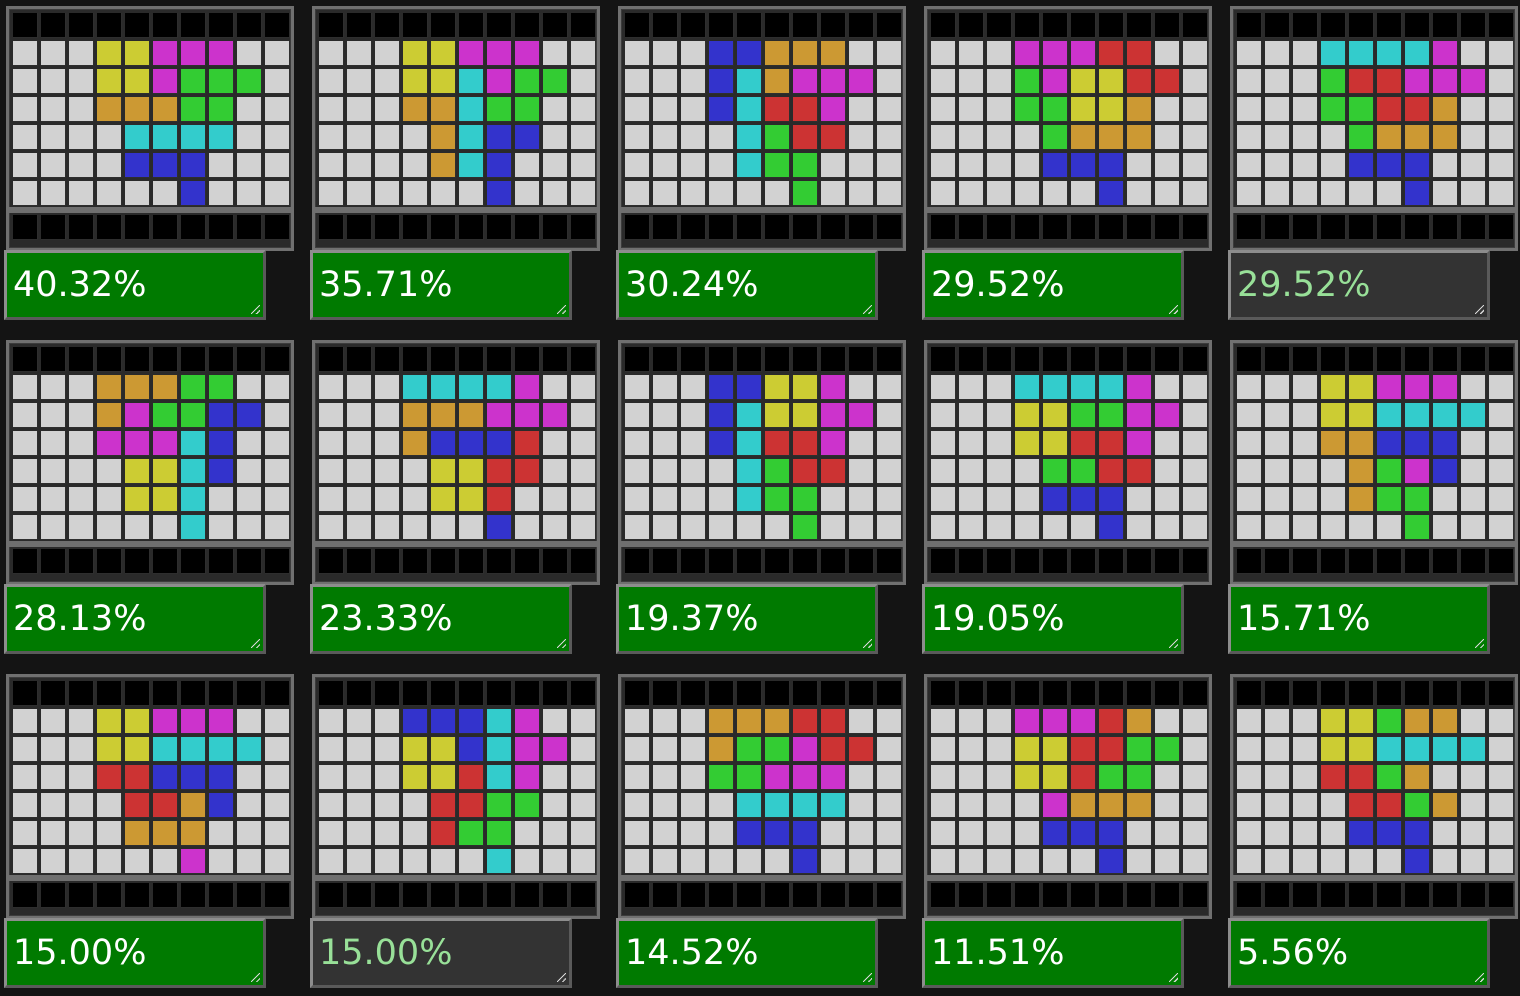 The image size is (1520, 996). Describe the element at coordinates (761, 496) in the screenshot. I see `result-tile: 19.37%` at that location.